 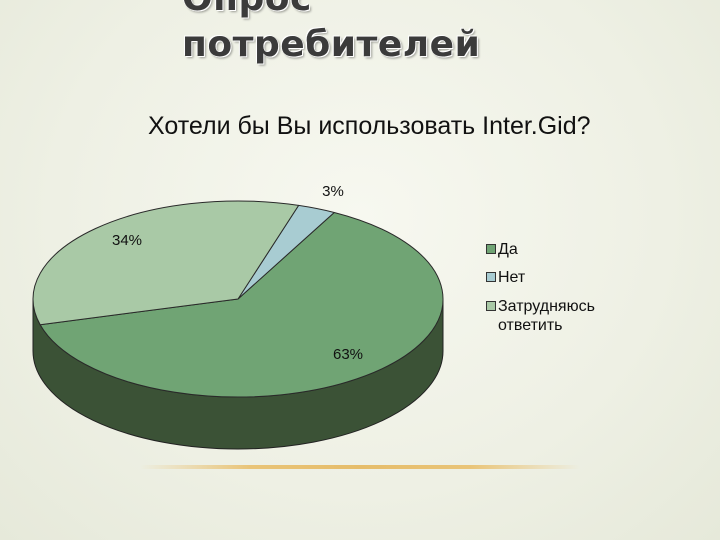 I want to click on data-label-unsure: 34%, so click(x=127, y=240).